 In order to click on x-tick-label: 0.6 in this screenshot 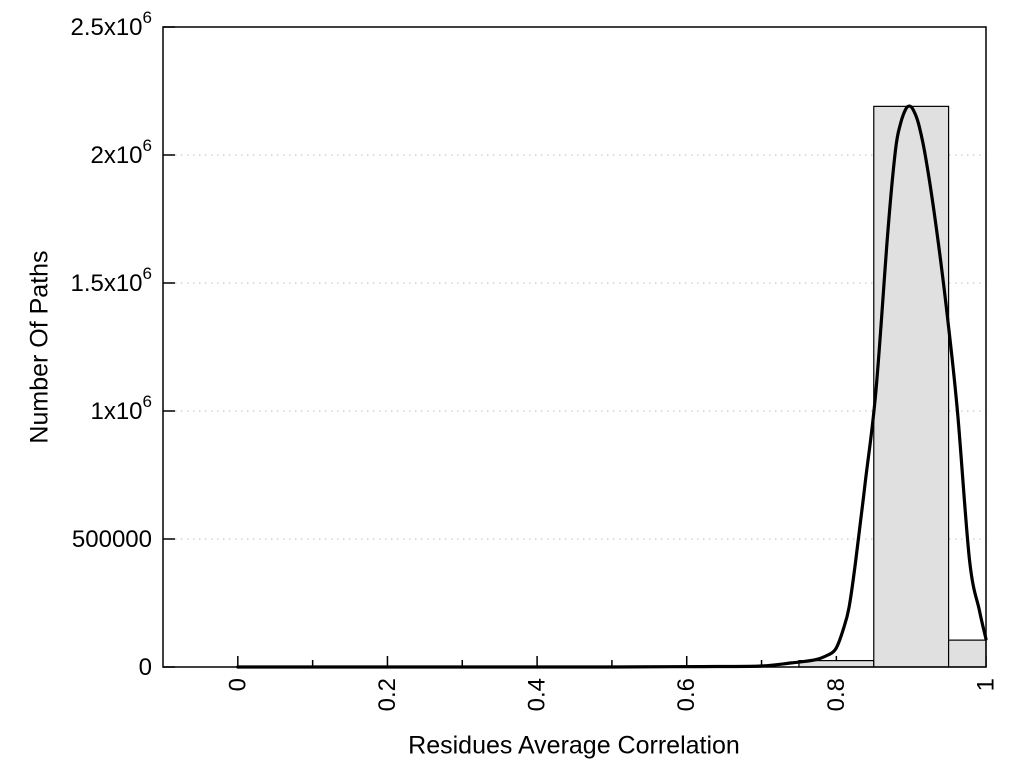, I will do `click(686, 694)`.